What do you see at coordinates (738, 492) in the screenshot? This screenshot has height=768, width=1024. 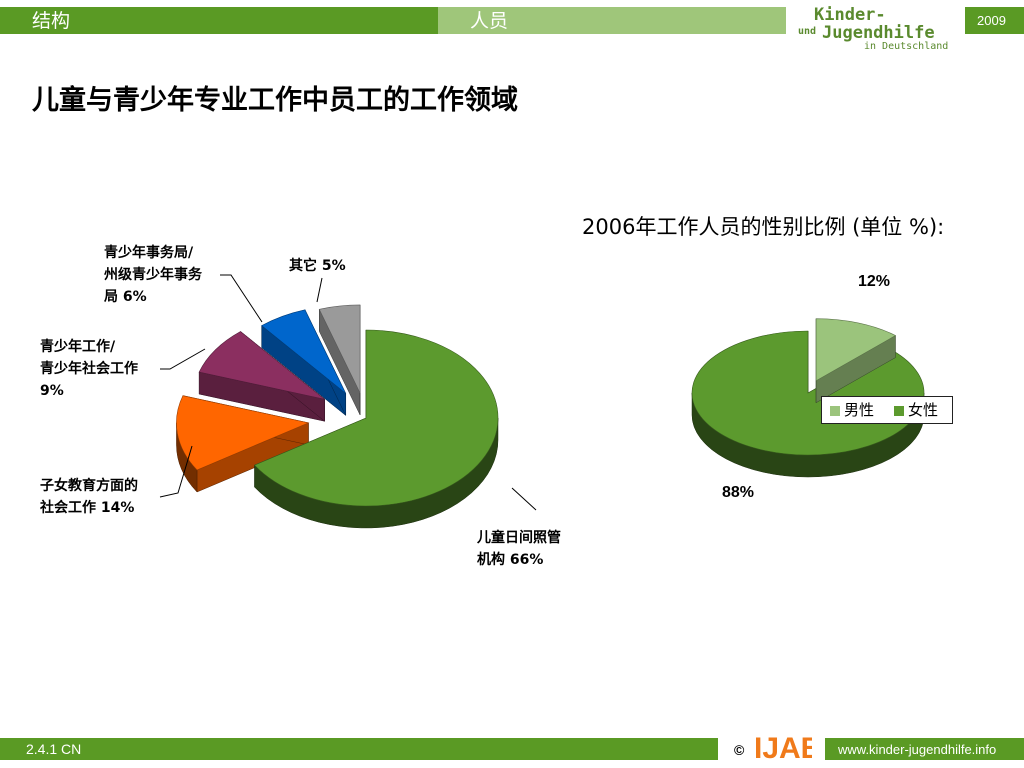 I see `female-percent-label: 88%` at bounding box center [738, 492].